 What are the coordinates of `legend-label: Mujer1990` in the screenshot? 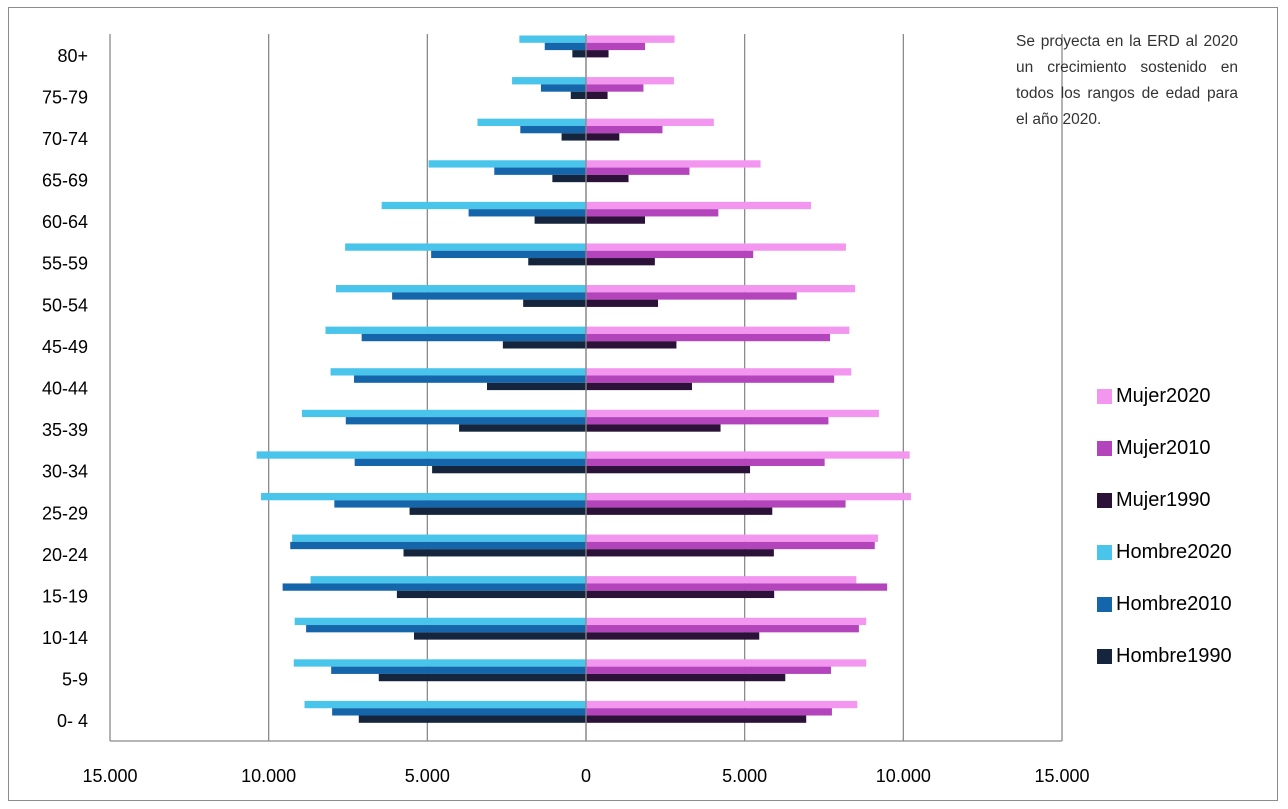 It's located at (1163, 499).